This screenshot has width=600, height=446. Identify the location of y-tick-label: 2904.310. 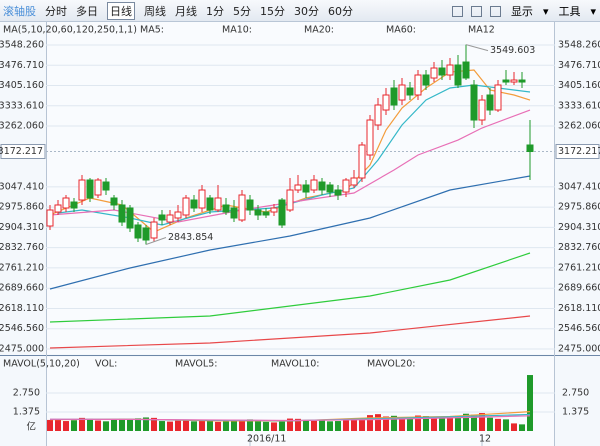
(579, 227).